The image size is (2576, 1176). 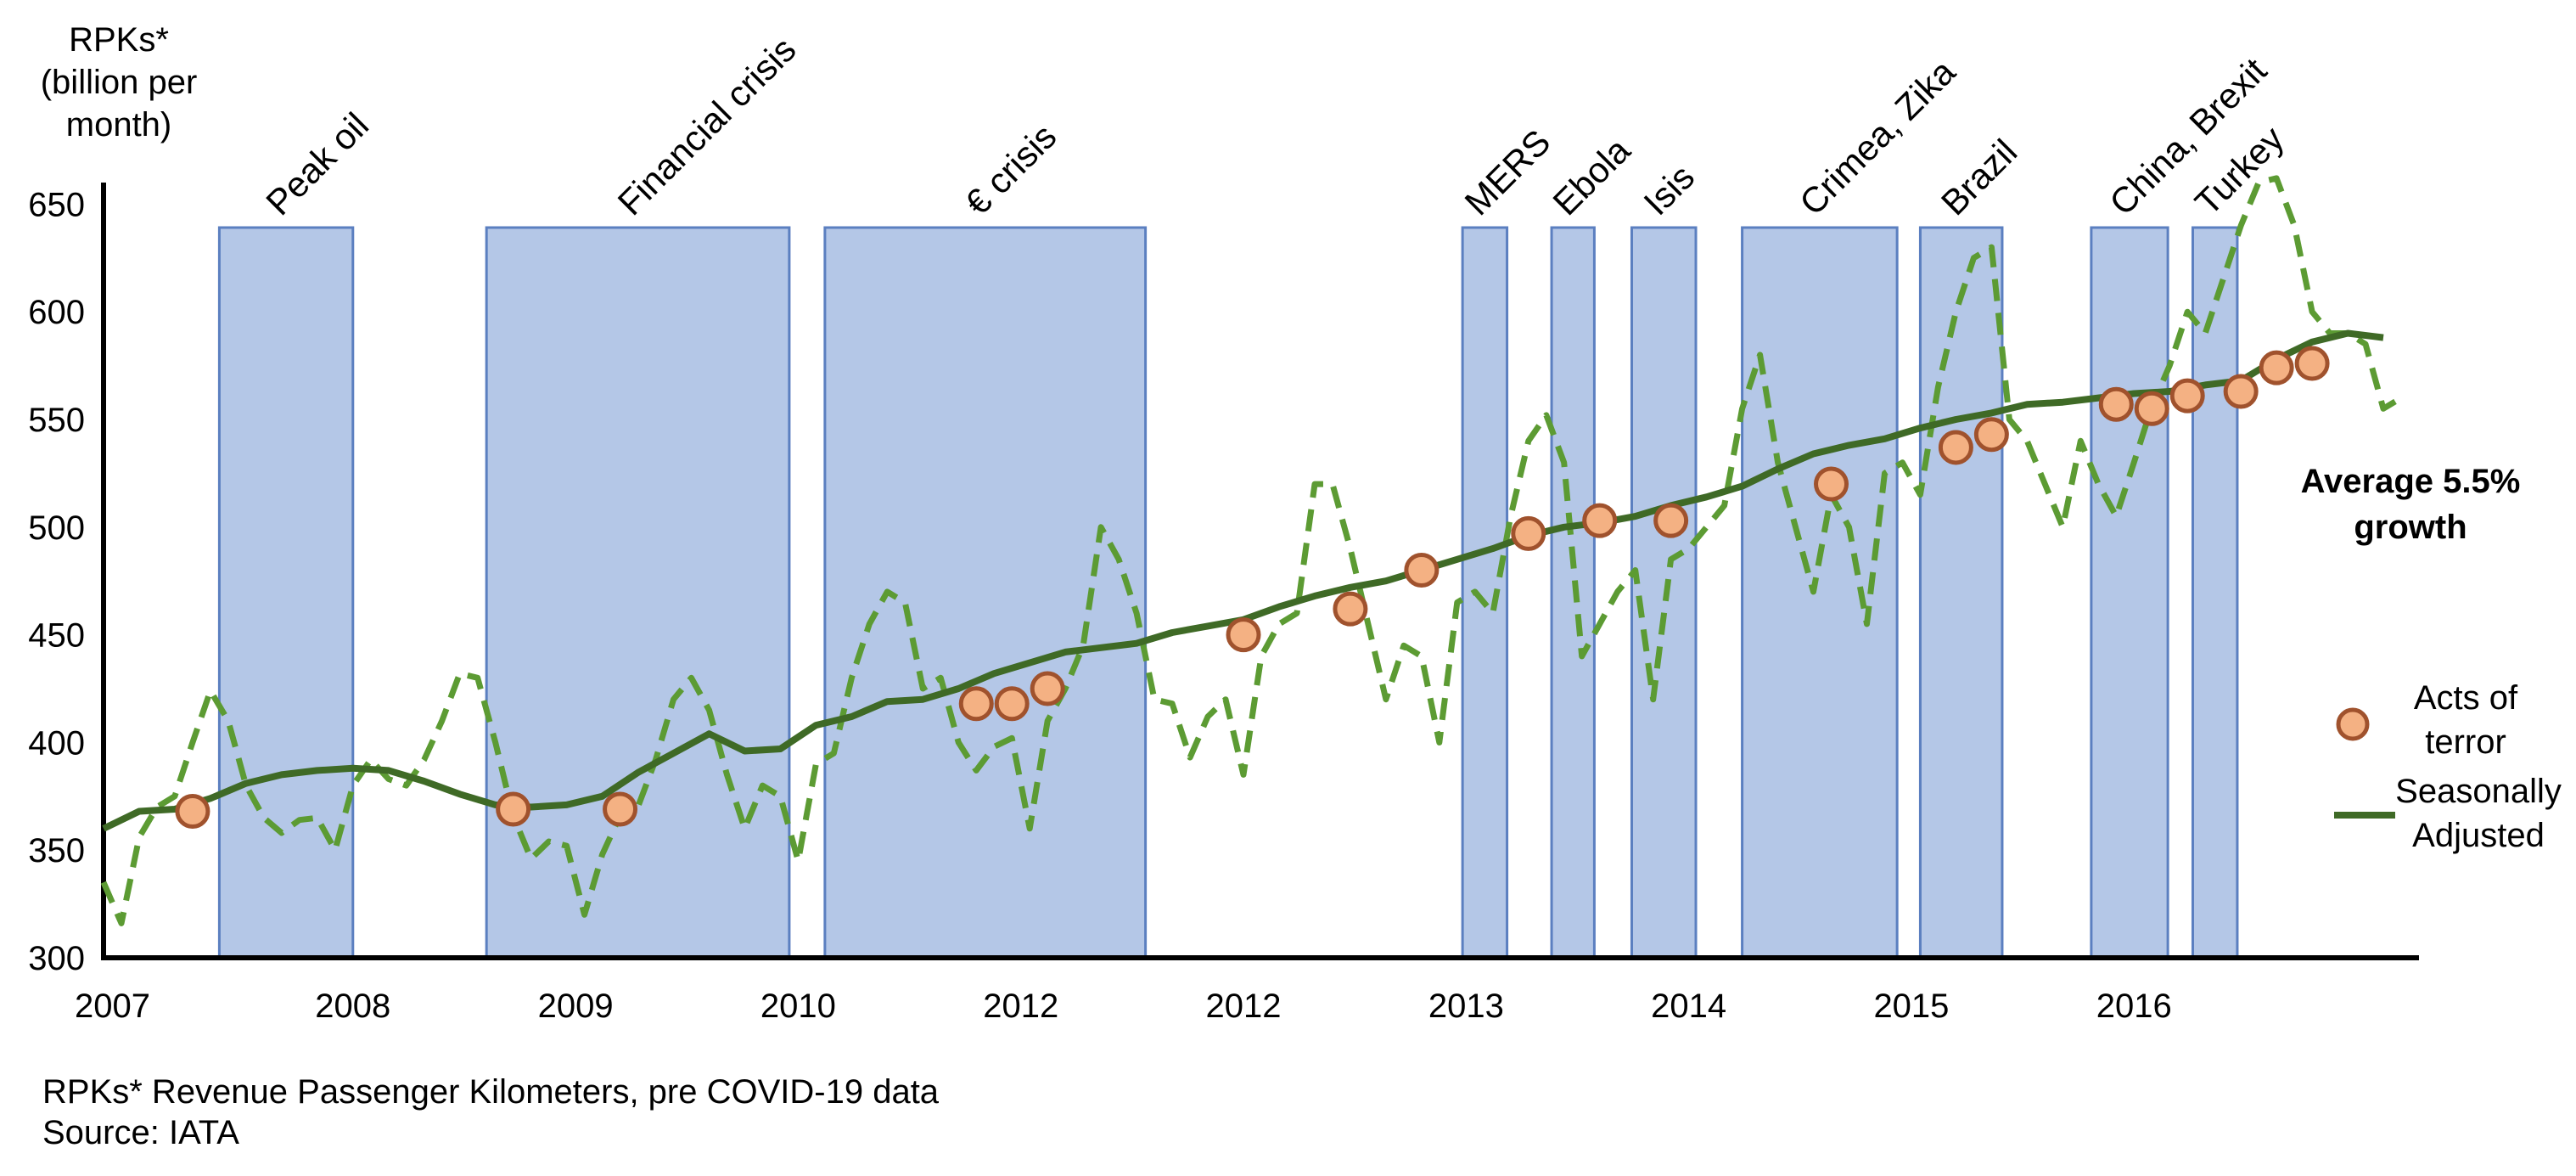 What do you see at coordinates (1911, 1006) in the screenshot?
I see `x-tick-8-2015: 2015` at bounding box center [1911, 1006].